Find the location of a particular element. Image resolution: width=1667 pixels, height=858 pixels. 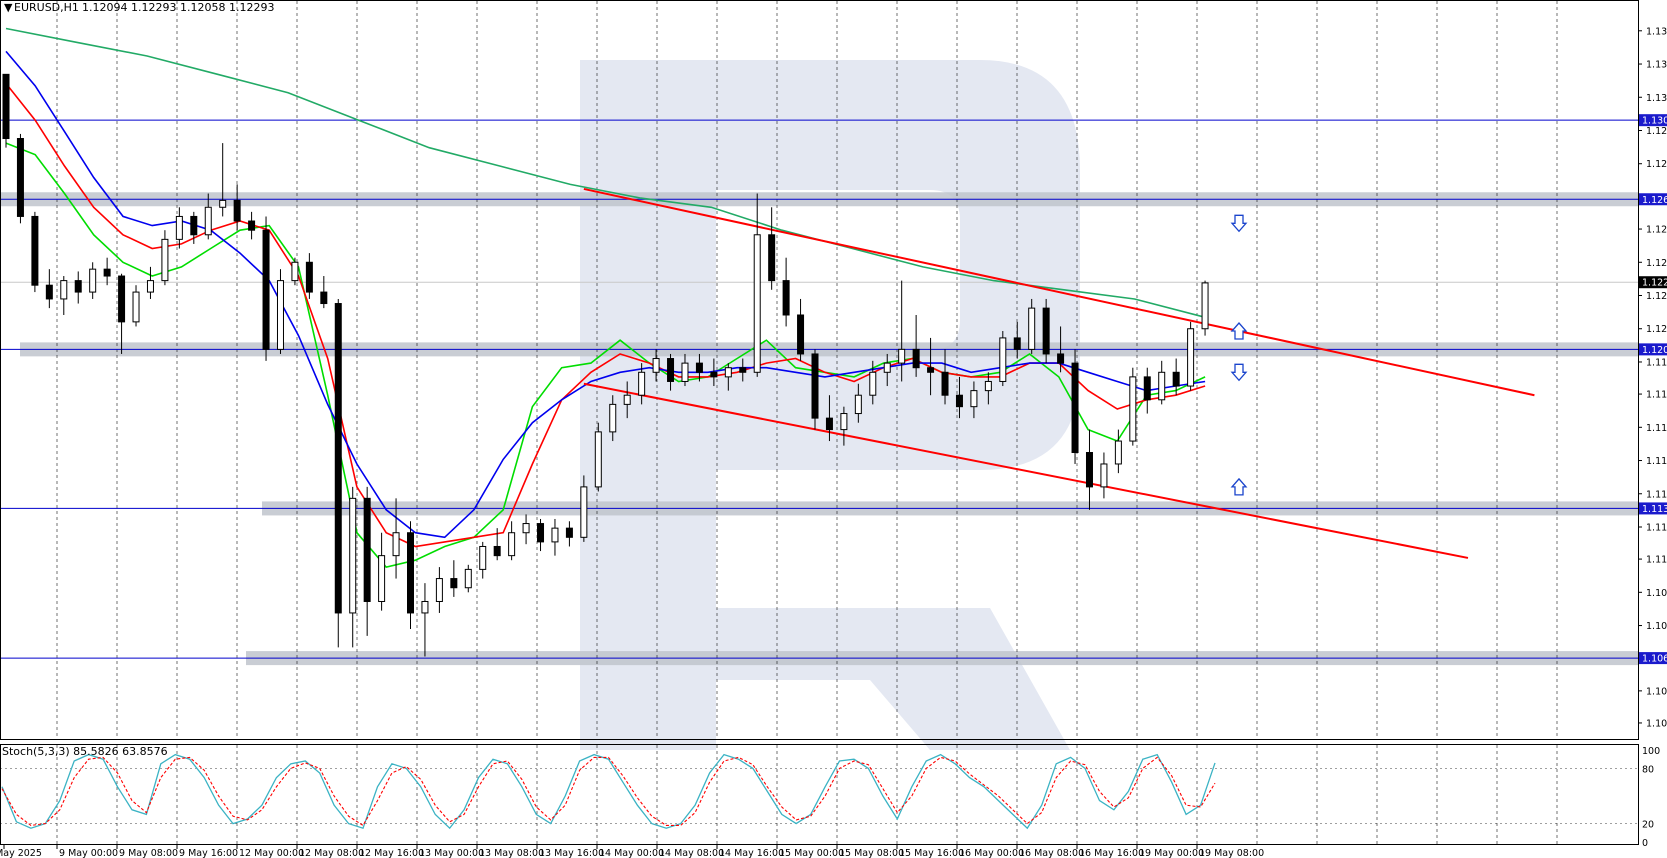

time-tick-label: 15 May 00:00 is located at coordinates (811, 853).